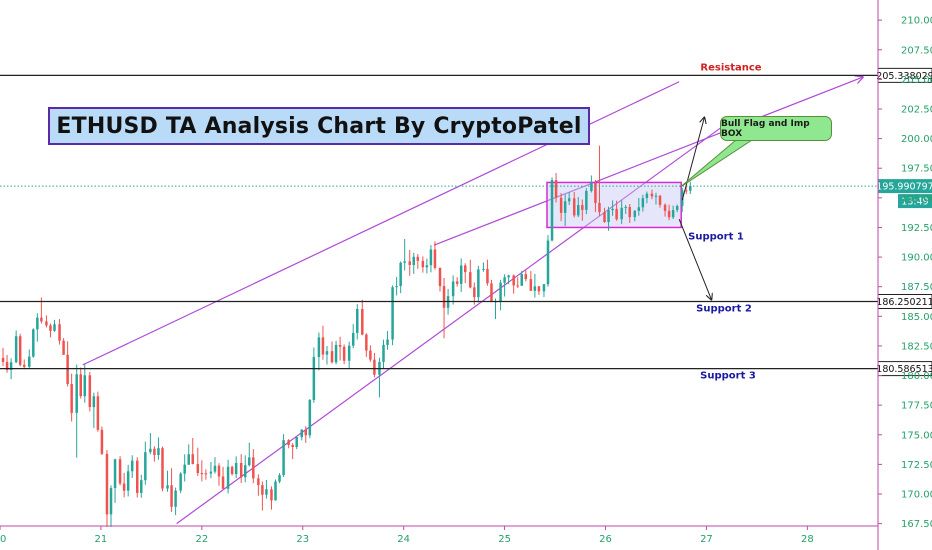  Describe the element at coordinates (319, 126) in the screenshot. I see `chart-title: ETHUSD TA Analysis Chart By CryptoPatel` at that location.